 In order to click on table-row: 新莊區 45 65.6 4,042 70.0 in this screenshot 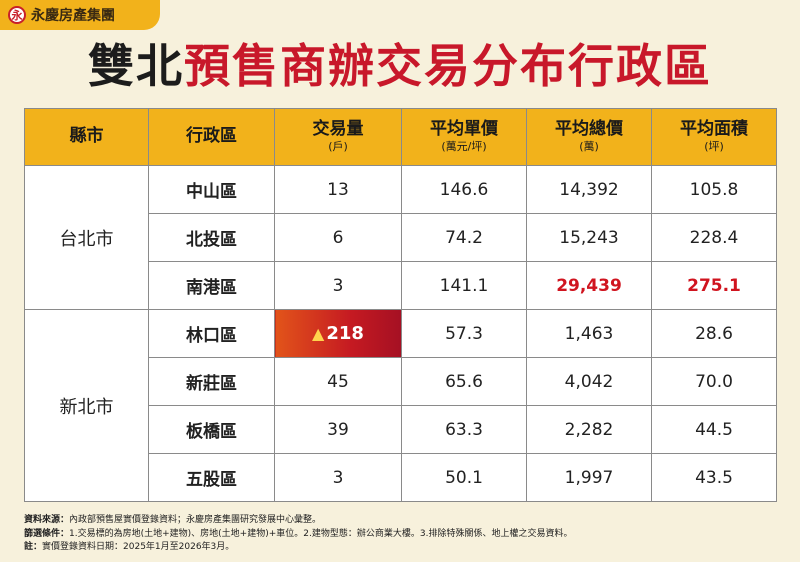, I will do `click(401, 381)`.